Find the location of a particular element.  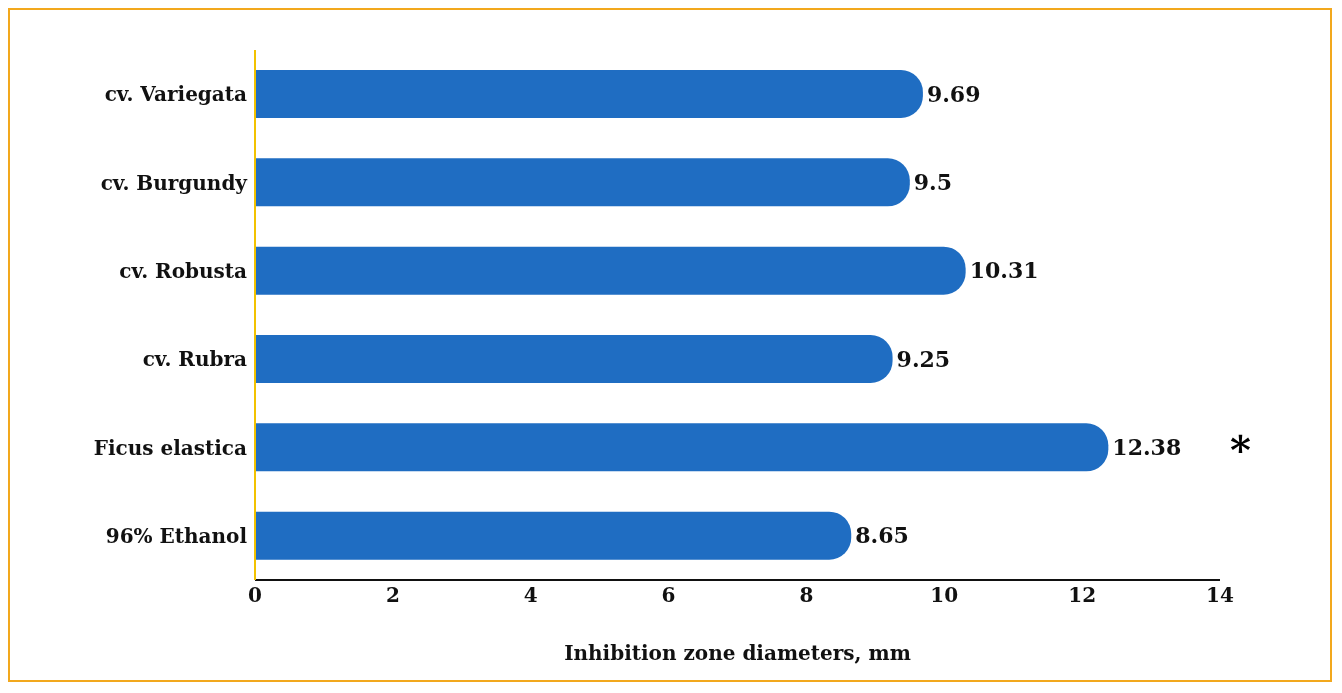

x-tick-label: 2 is located at coordinates (392, 595).